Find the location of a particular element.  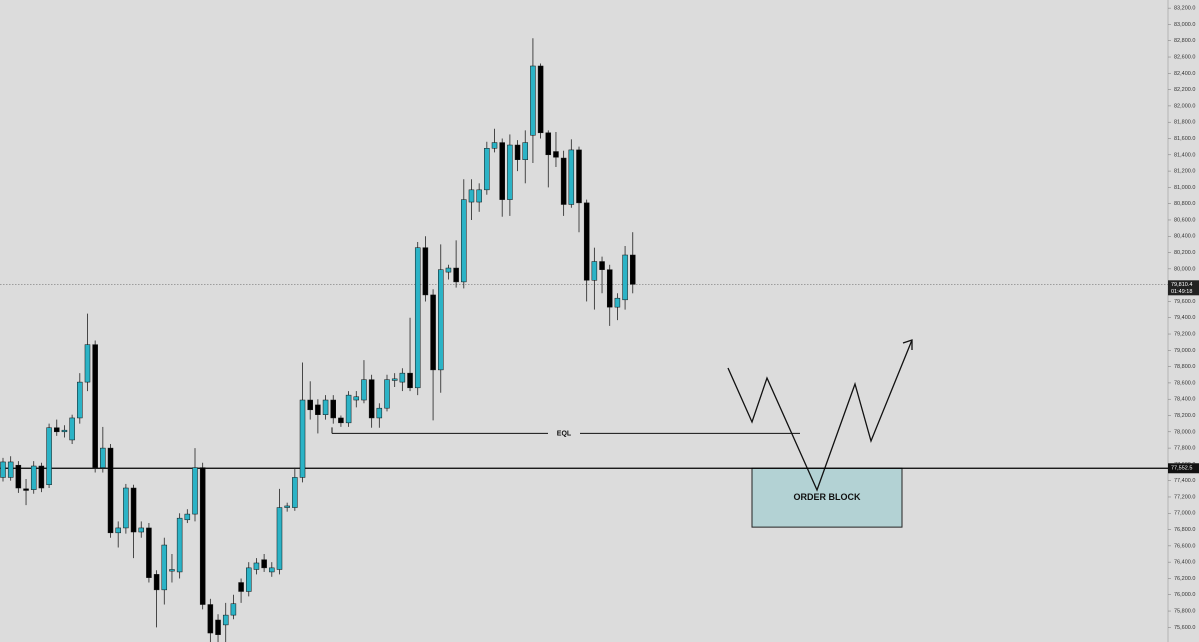

y-tick-label: 75,600.0 is located at coordinates (1184, 628).